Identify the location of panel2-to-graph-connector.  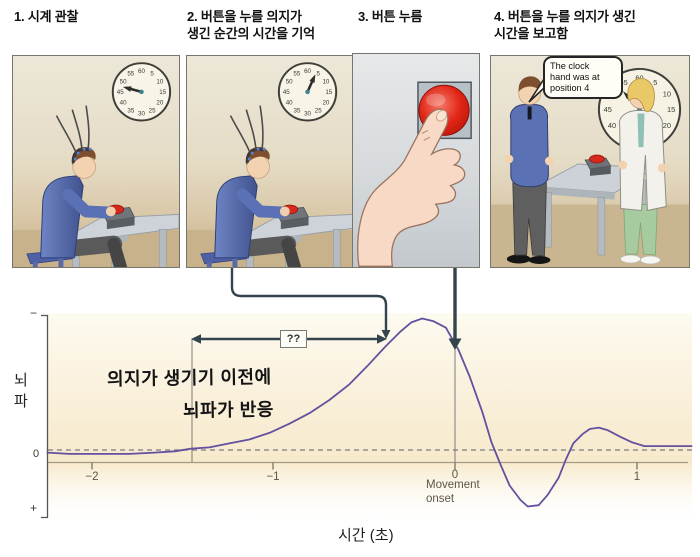
(310, 303).